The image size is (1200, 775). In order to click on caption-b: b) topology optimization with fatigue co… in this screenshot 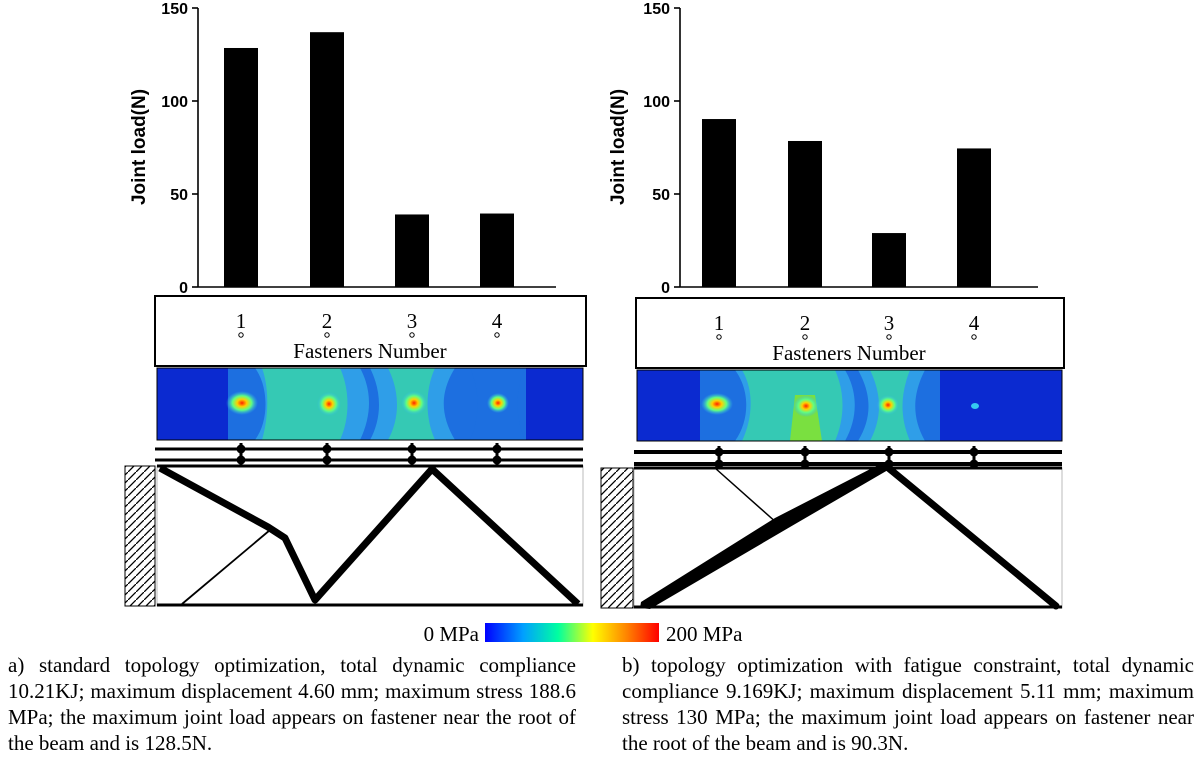, I will do `click(908, 704)`.